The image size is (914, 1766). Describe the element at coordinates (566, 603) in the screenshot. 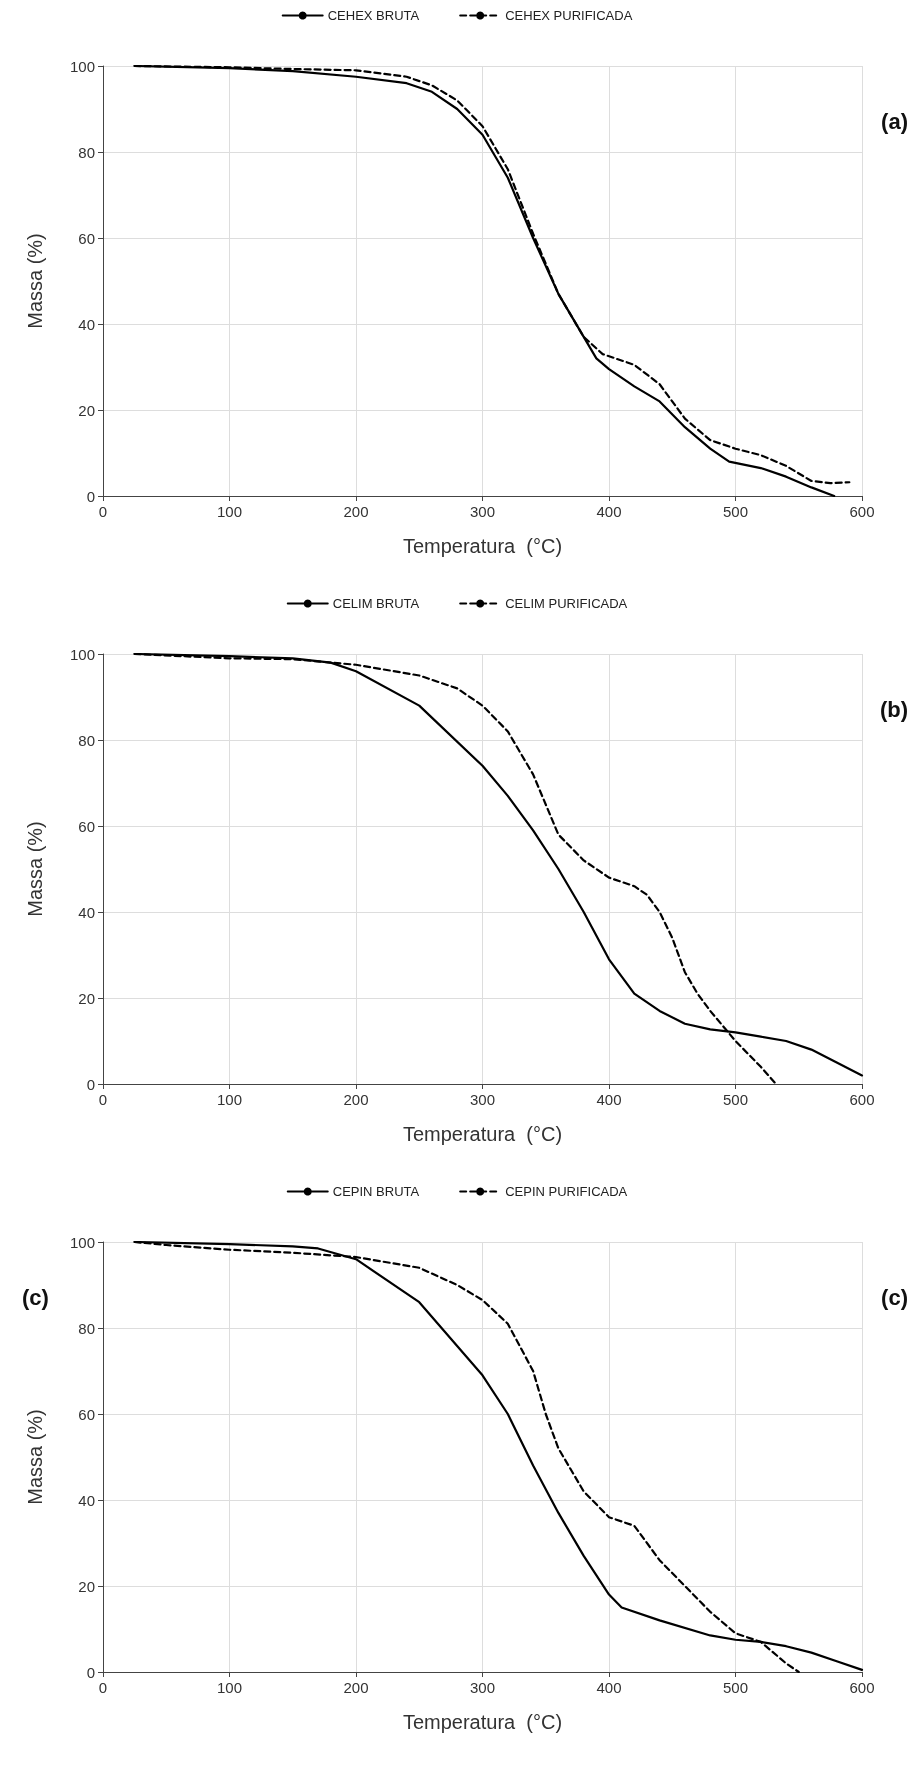

I see `legend-label: CELIM PURIFICADA` at that location.